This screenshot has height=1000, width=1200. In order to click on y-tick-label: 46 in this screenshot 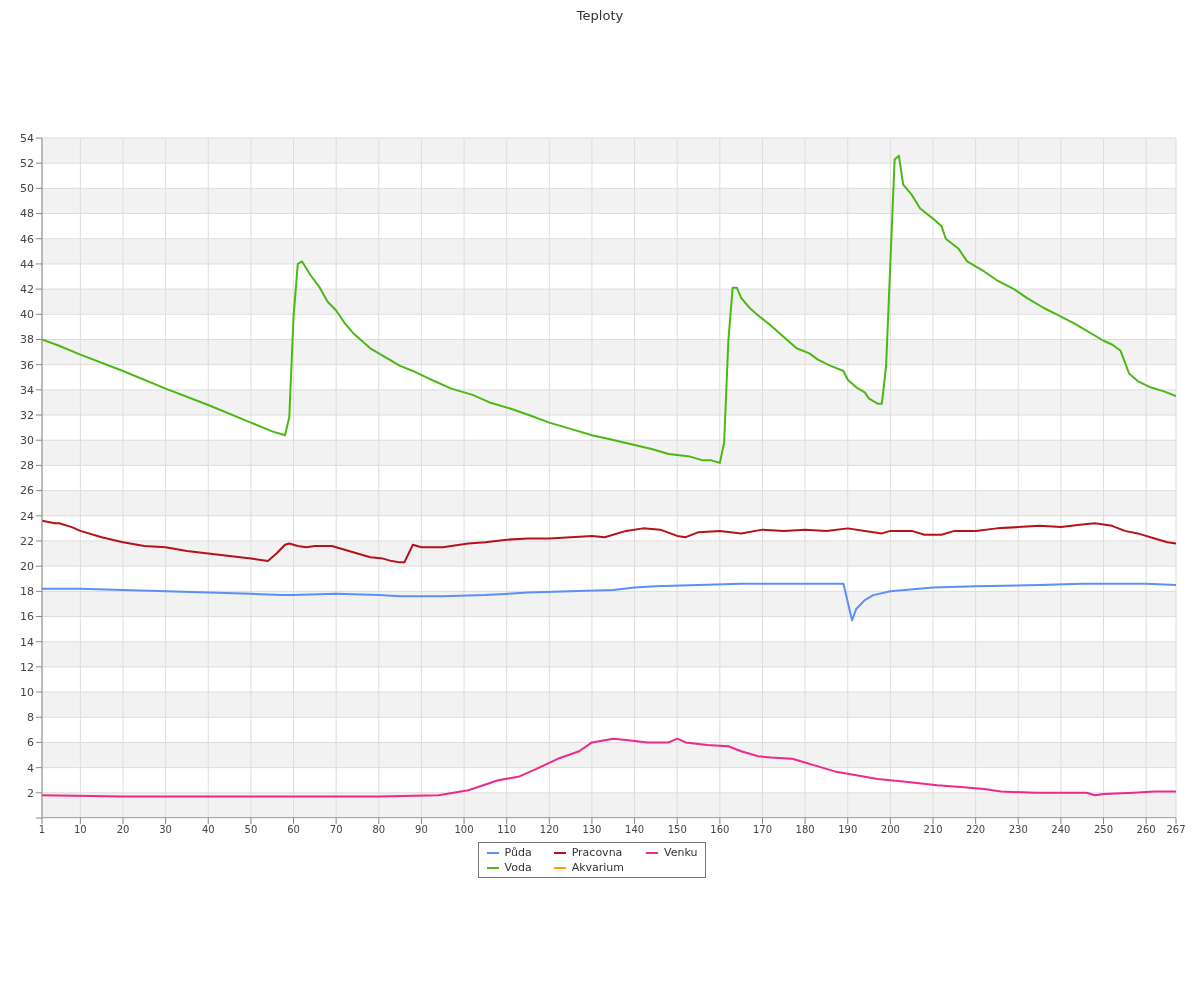, I will do `click(27, 239)`.